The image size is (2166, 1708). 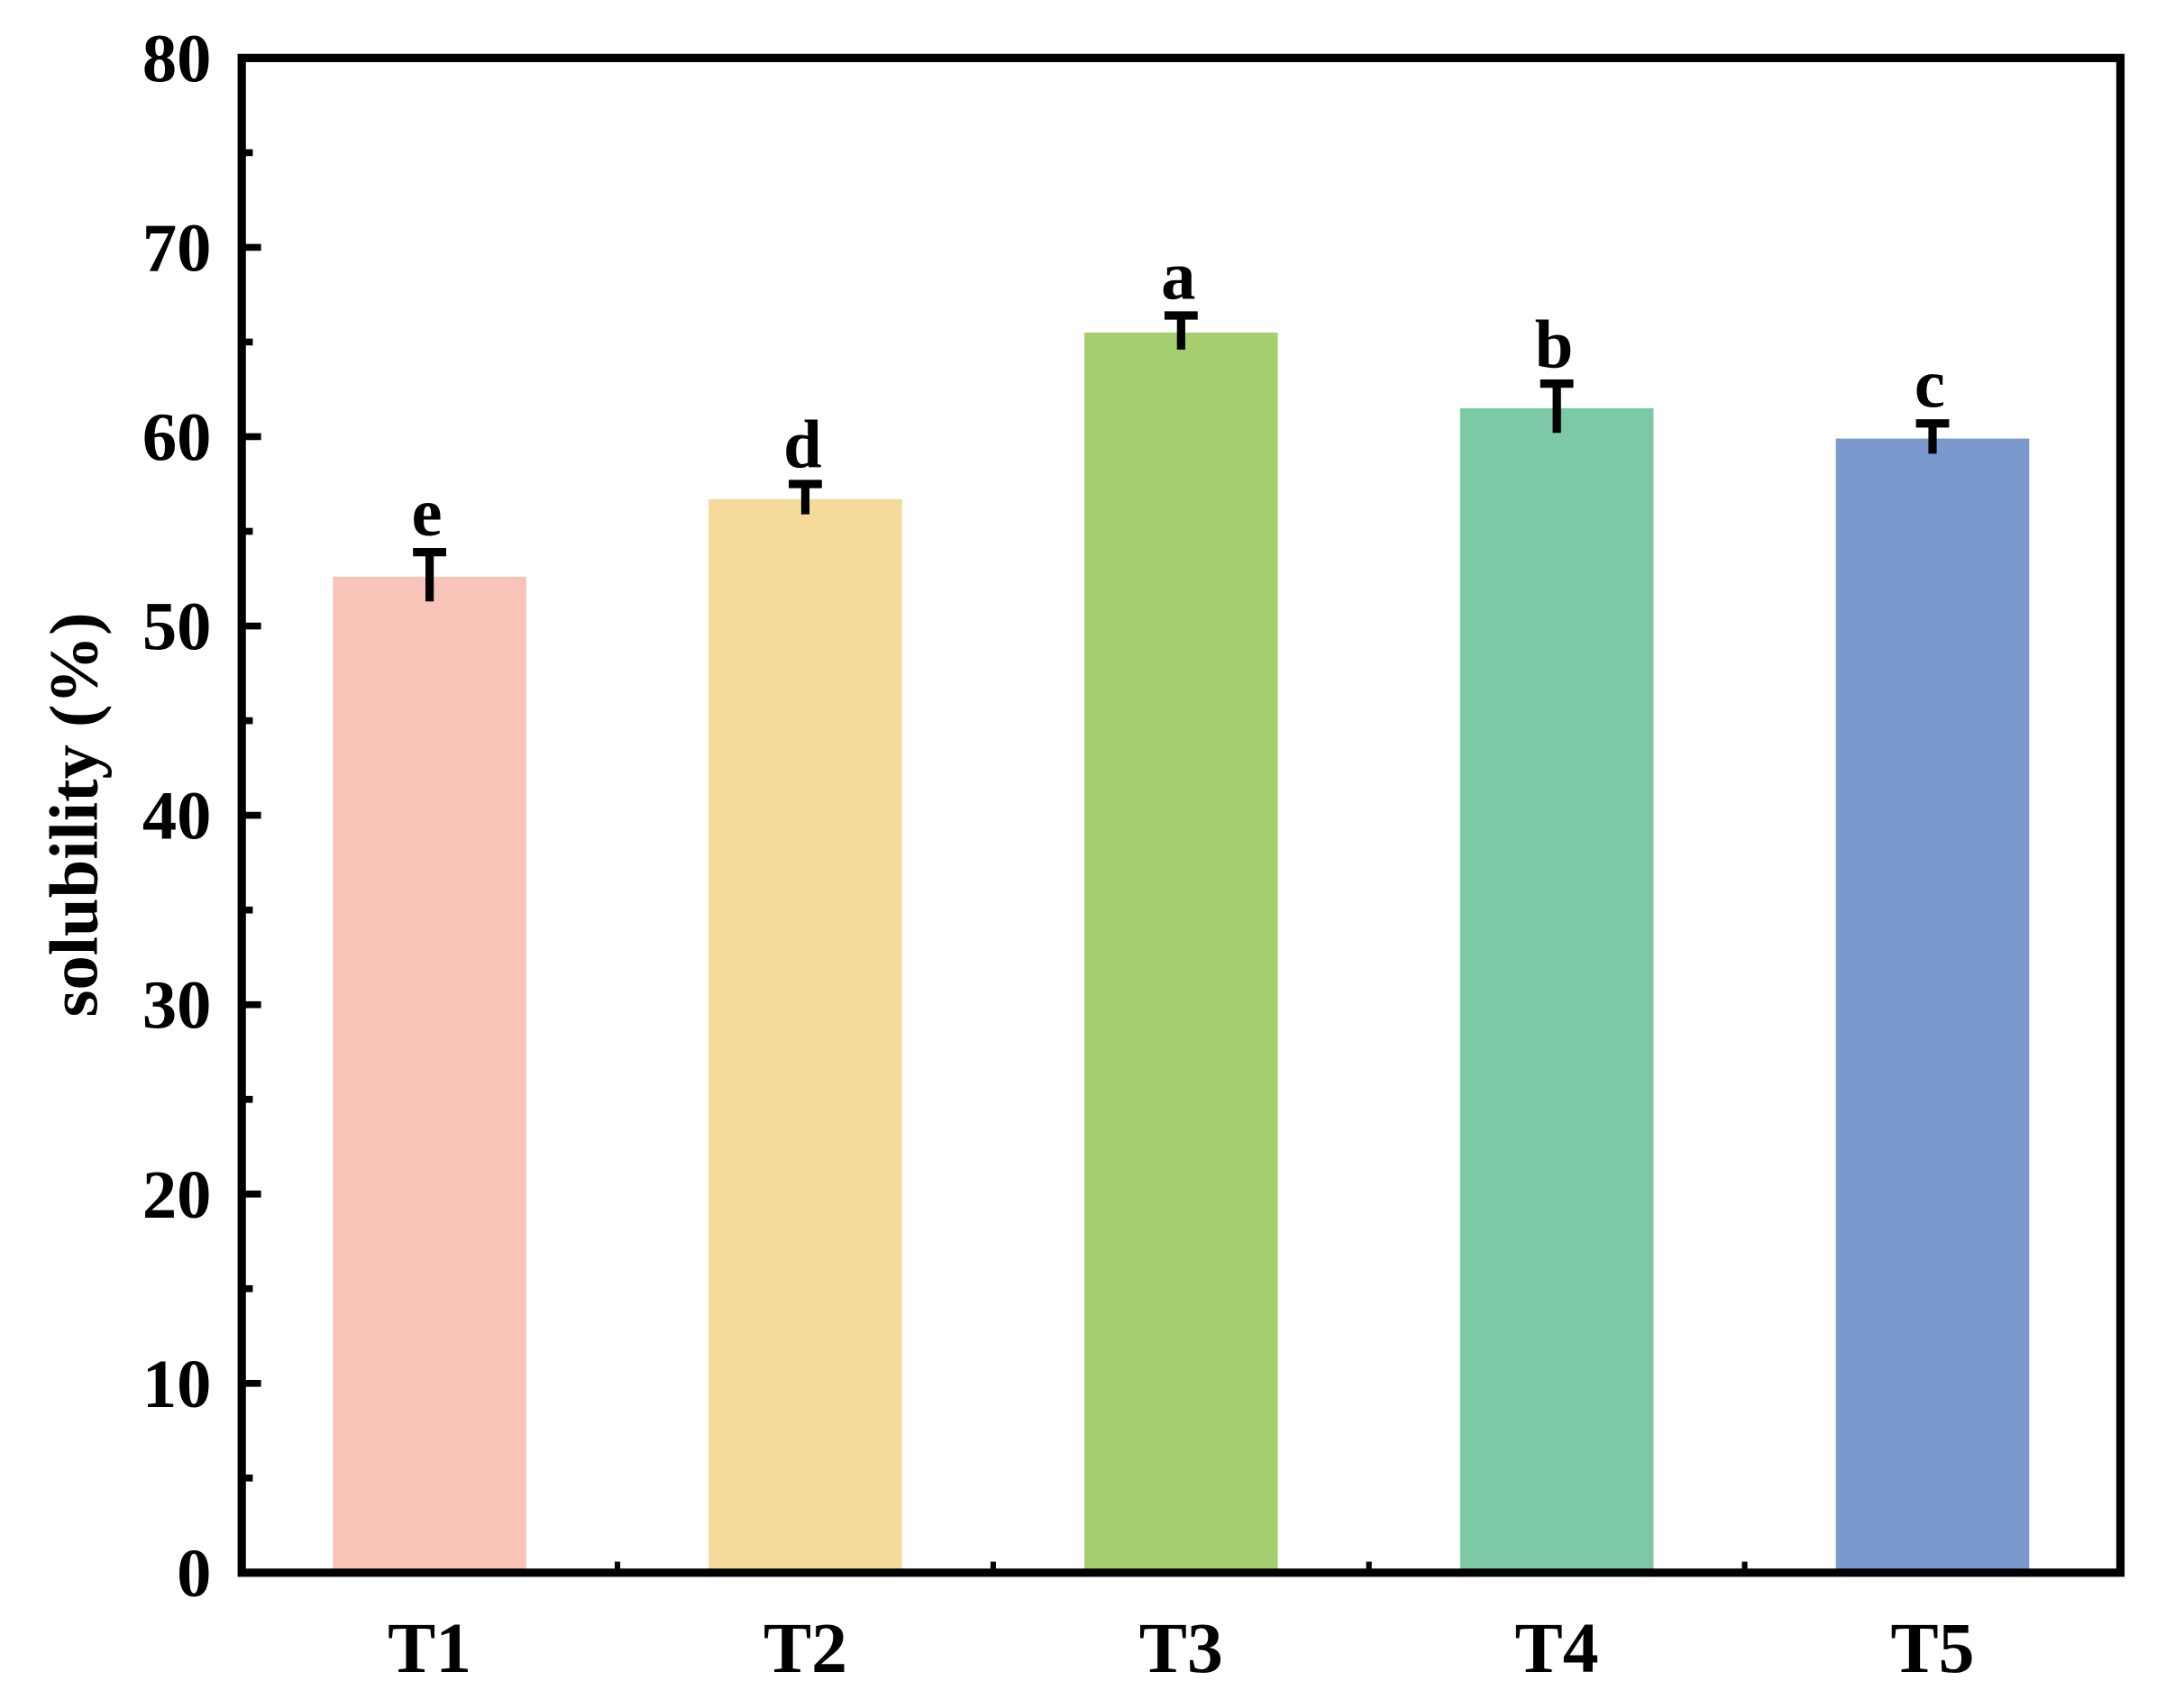 What do you see at coordinates (1554, 344) in the screenshot?
I see `significance-label: b` at bounding box center [1554, 344].